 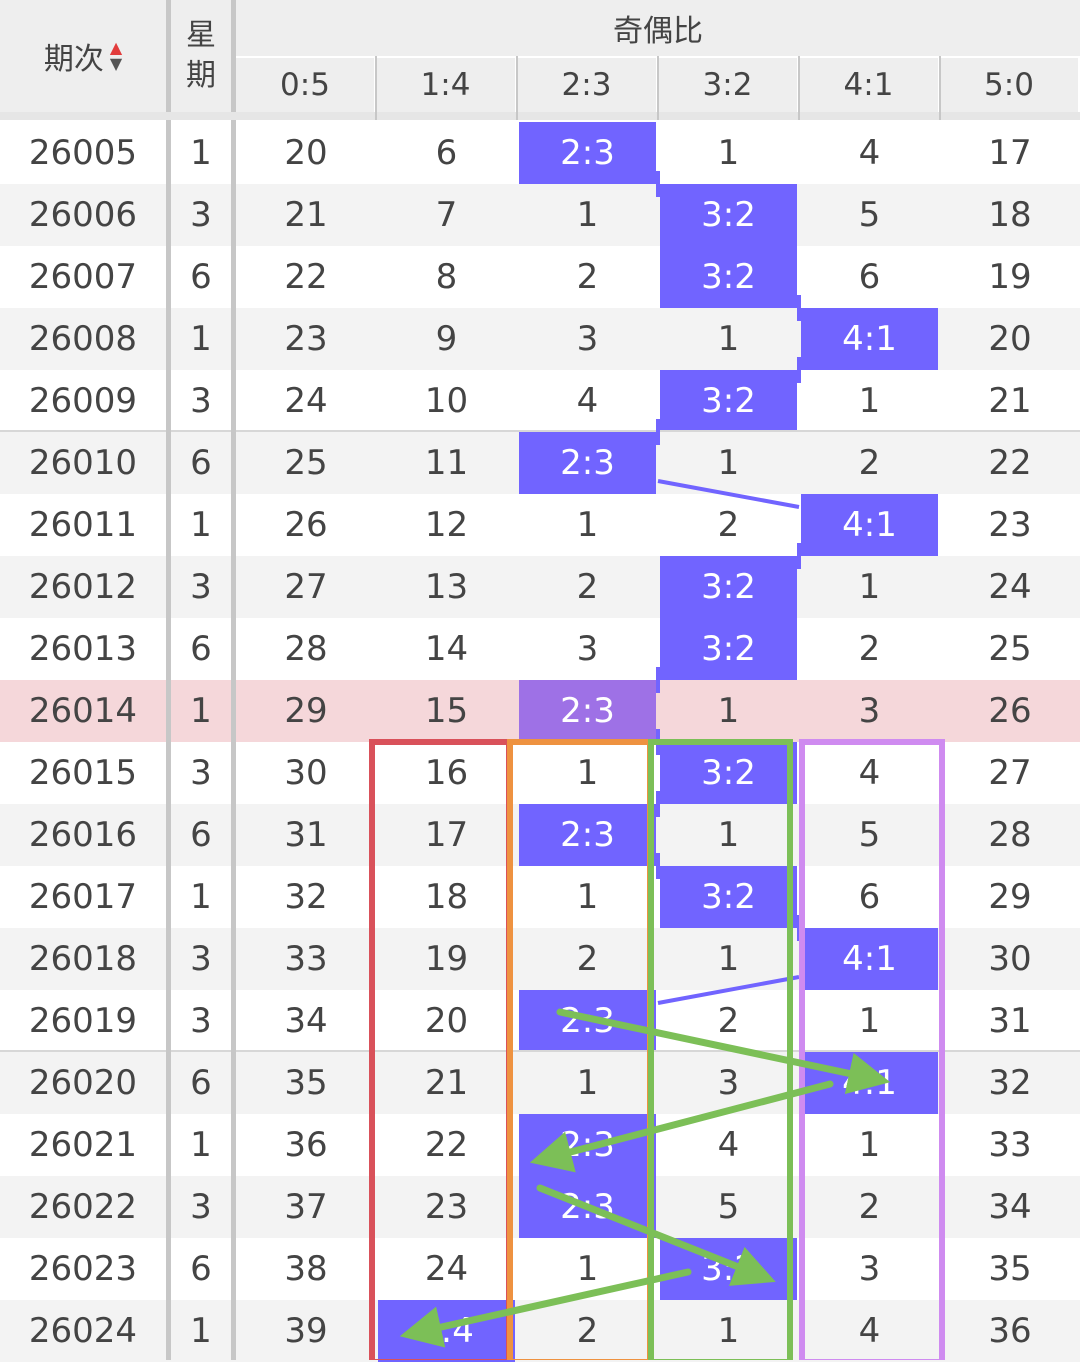 What do you see at coordinates (83, 1145) in the screenshot?
I see `period-cell: 26021` at bounding box center [83, 1145].